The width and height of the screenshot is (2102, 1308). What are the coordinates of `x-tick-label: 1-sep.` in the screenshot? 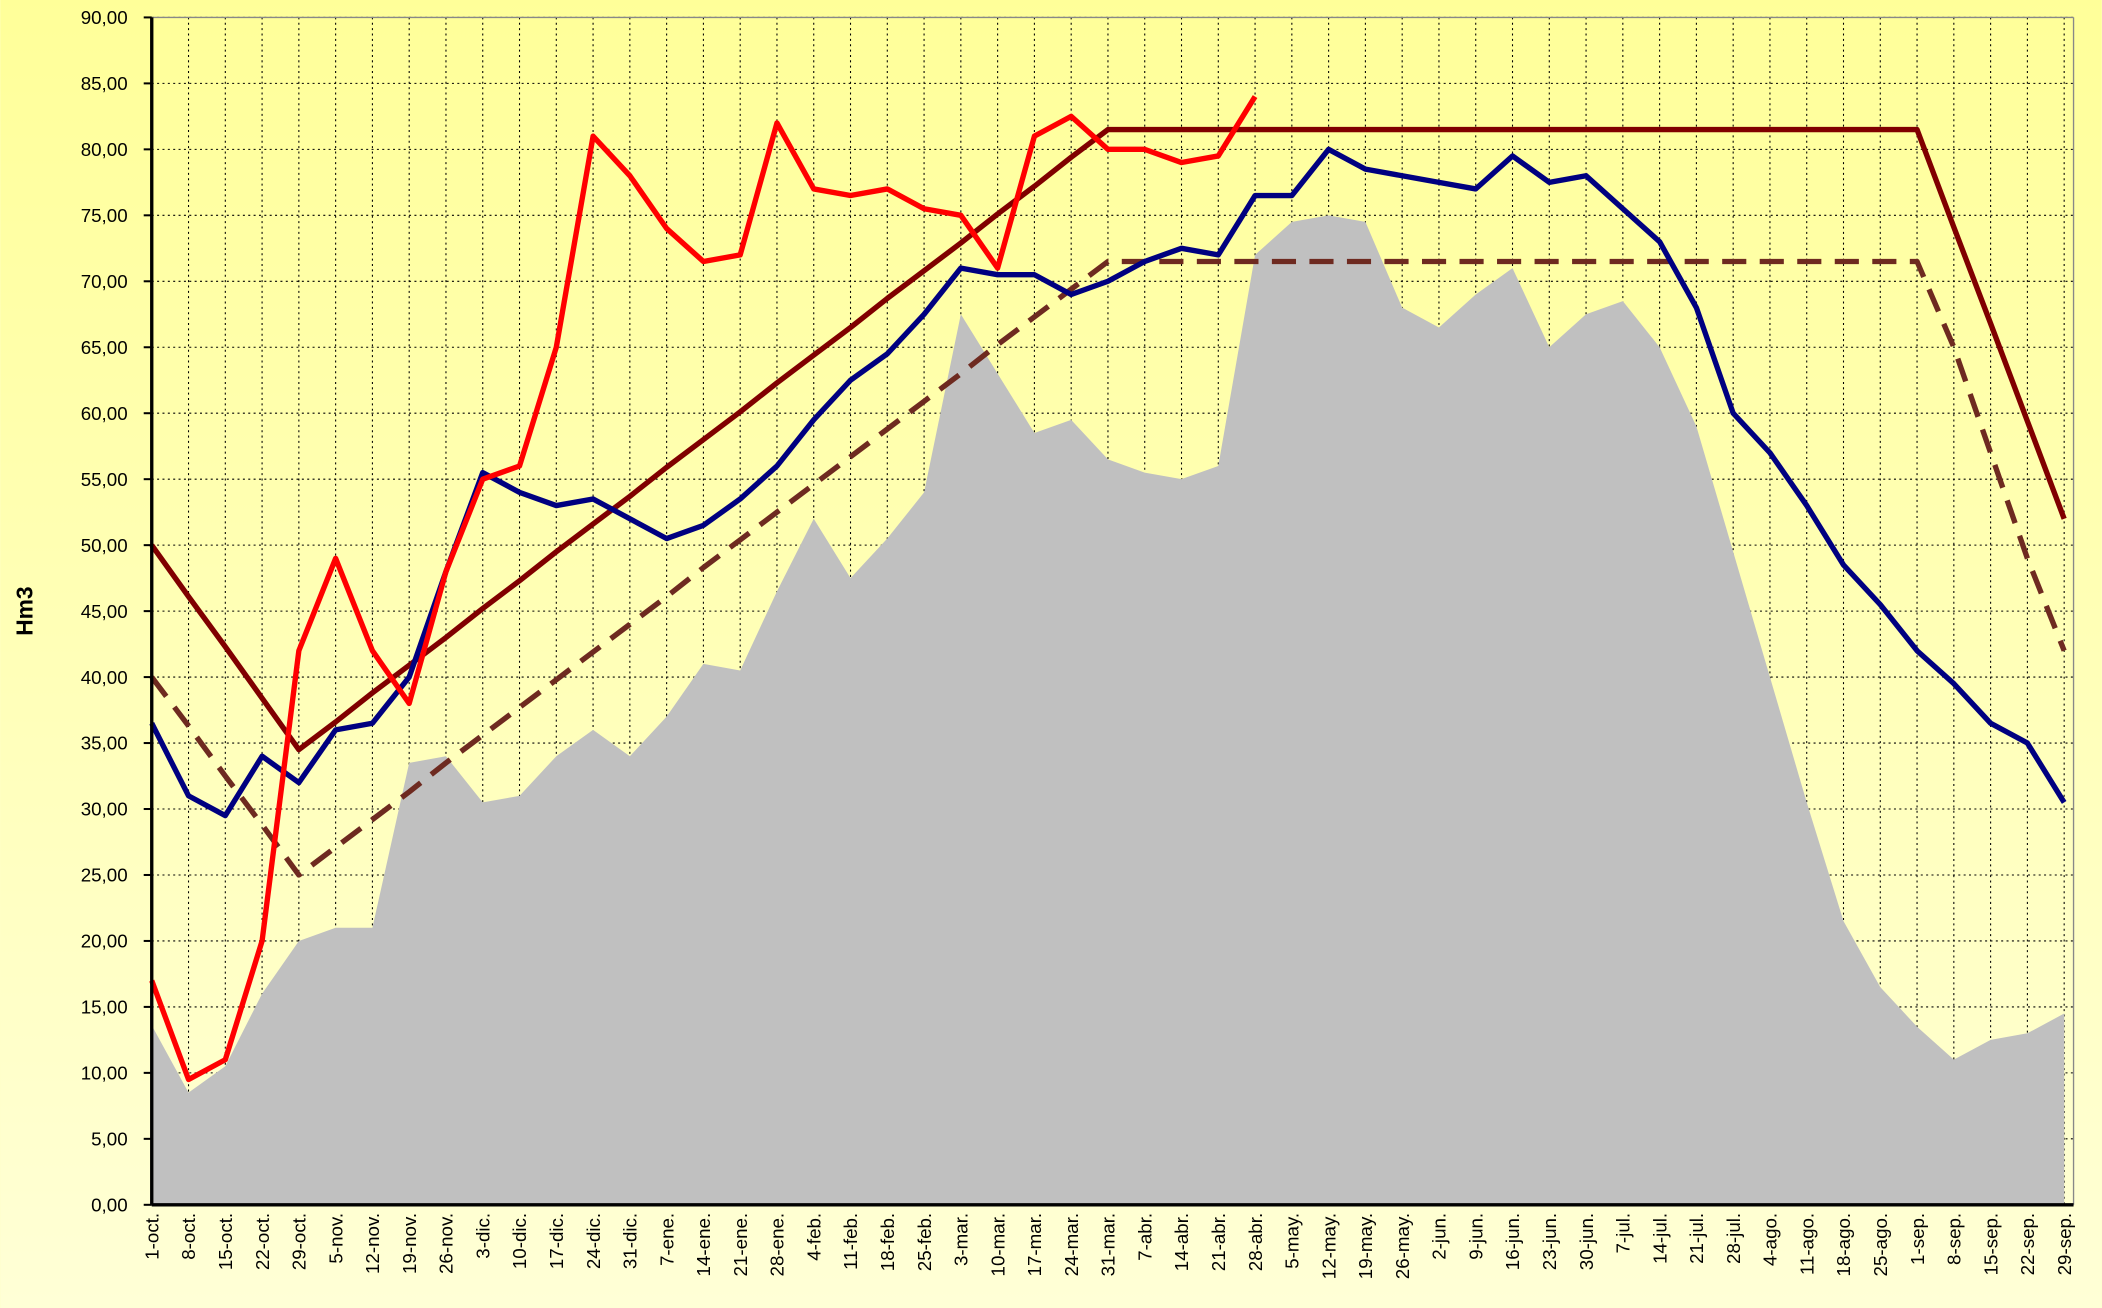 It's located at (1917, 1239).